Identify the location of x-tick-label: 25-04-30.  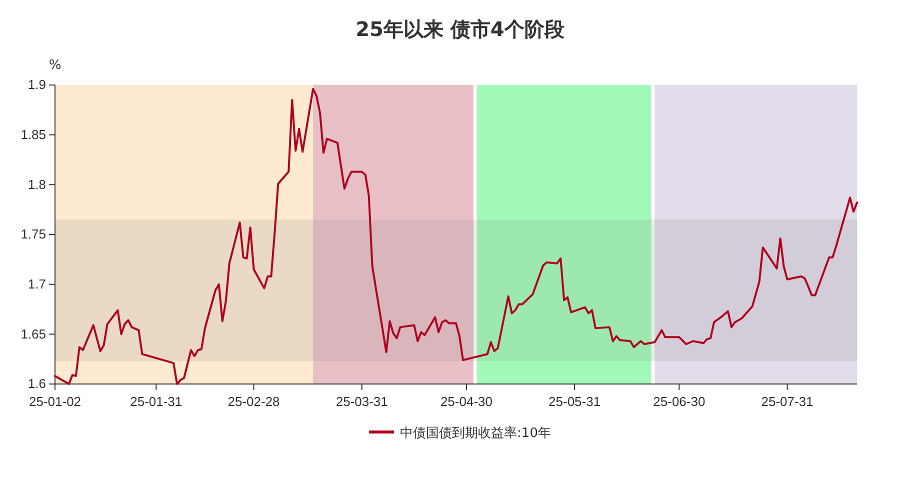
(466, 401).